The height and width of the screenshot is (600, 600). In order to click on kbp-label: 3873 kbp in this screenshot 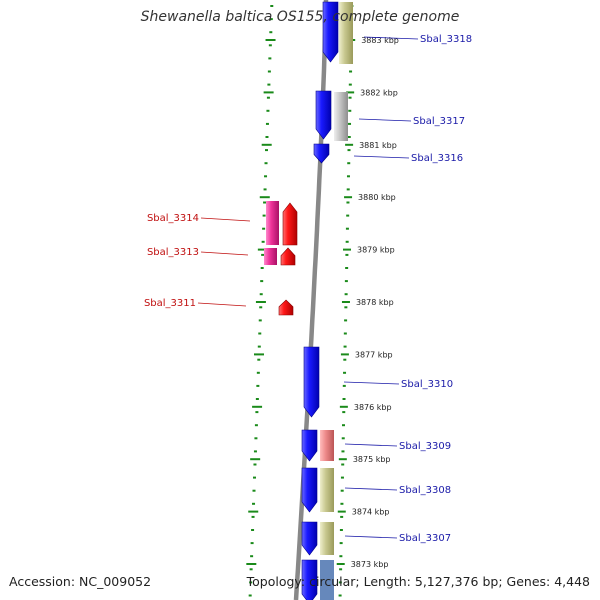, I will do `click(370, 564)`.